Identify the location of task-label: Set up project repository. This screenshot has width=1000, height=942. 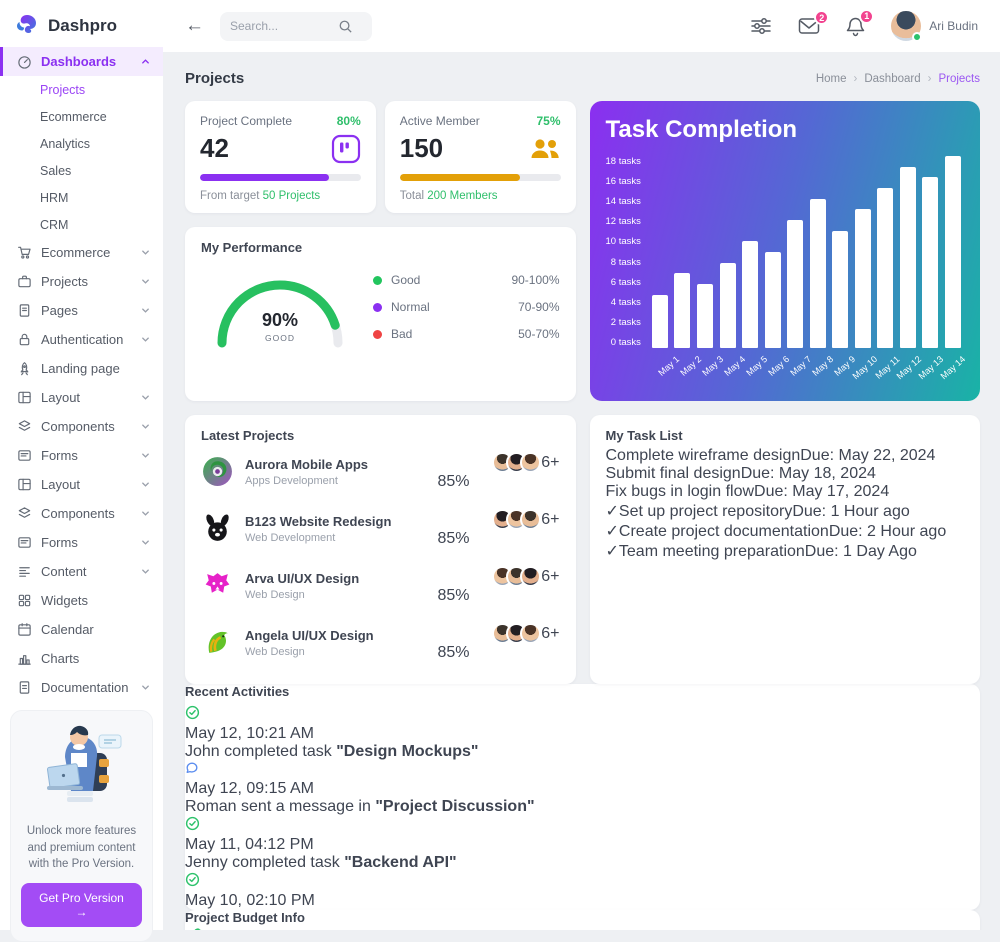
(705, 511).